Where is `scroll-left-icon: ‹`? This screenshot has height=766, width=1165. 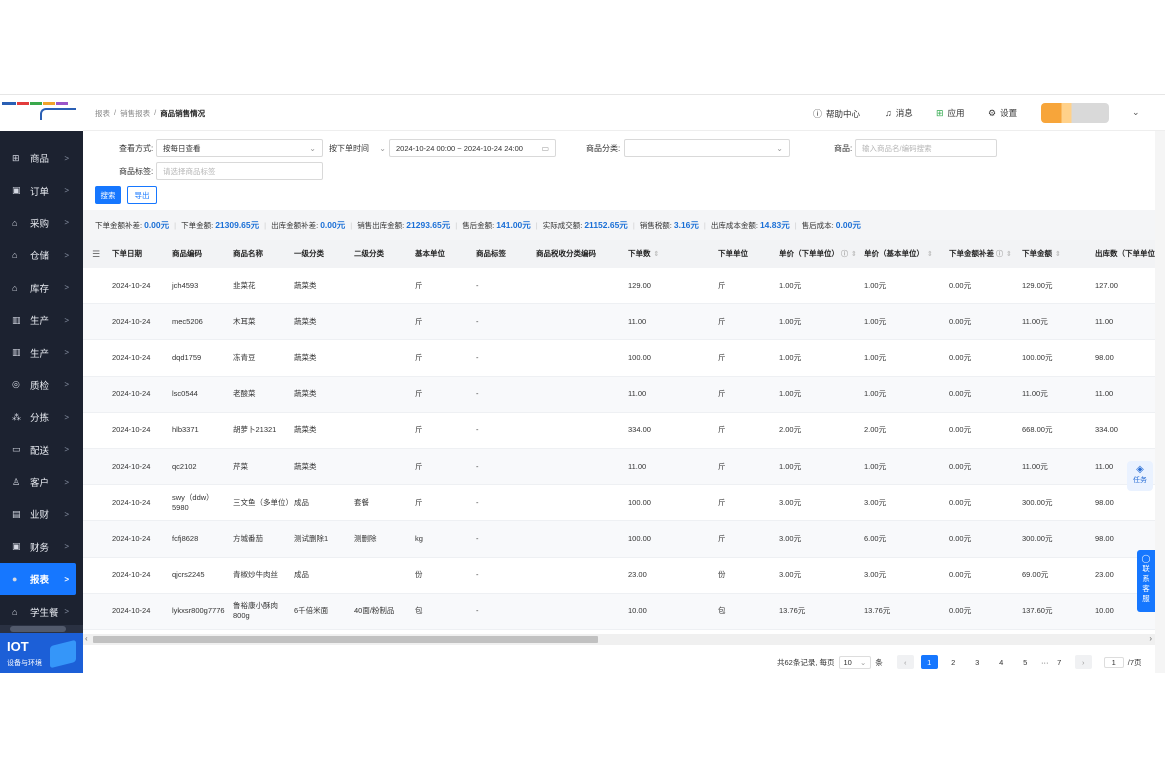
scroll-left-icon: ‹ is located at coordinates (86, 638).